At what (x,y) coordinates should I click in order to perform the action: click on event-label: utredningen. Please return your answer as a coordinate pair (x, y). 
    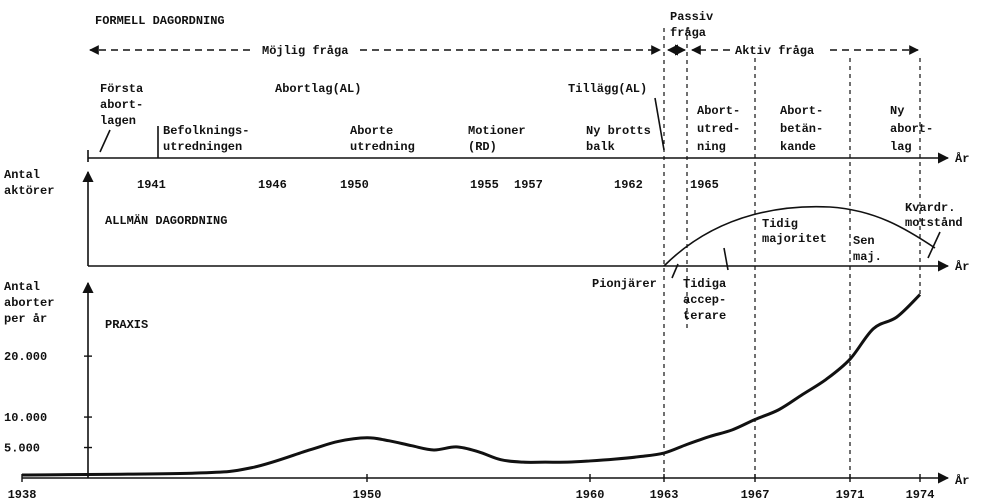
    Looking at the image, I should click on (202, 147).